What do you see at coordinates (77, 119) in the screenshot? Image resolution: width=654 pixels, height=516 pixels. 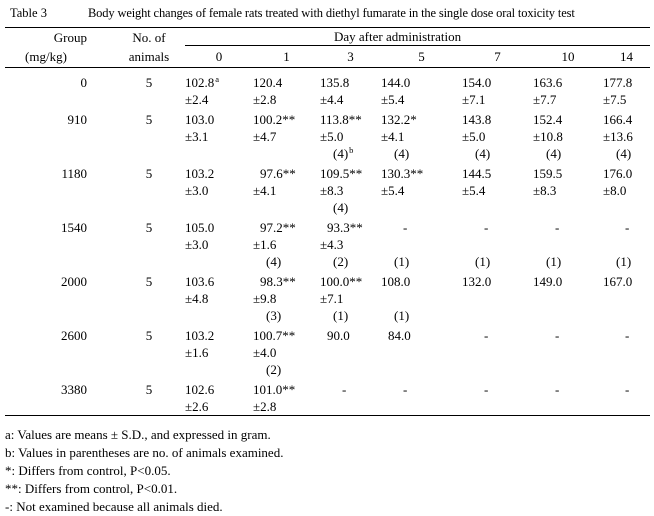 I see `cell-line: 910` at bounding box center [77, 119].